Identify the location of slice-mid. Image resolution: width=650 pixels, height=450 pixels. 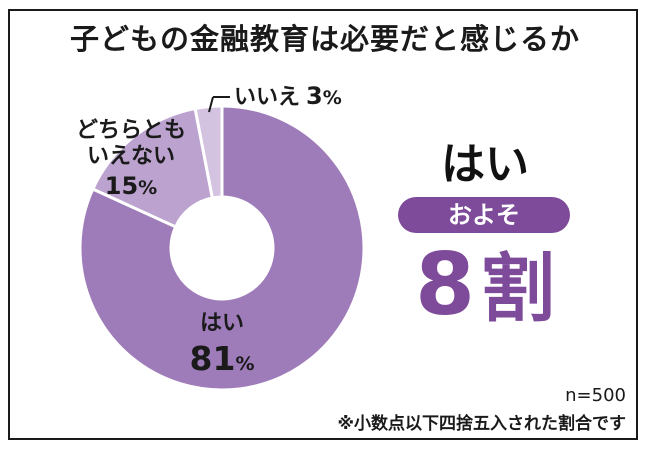
(152, 167).